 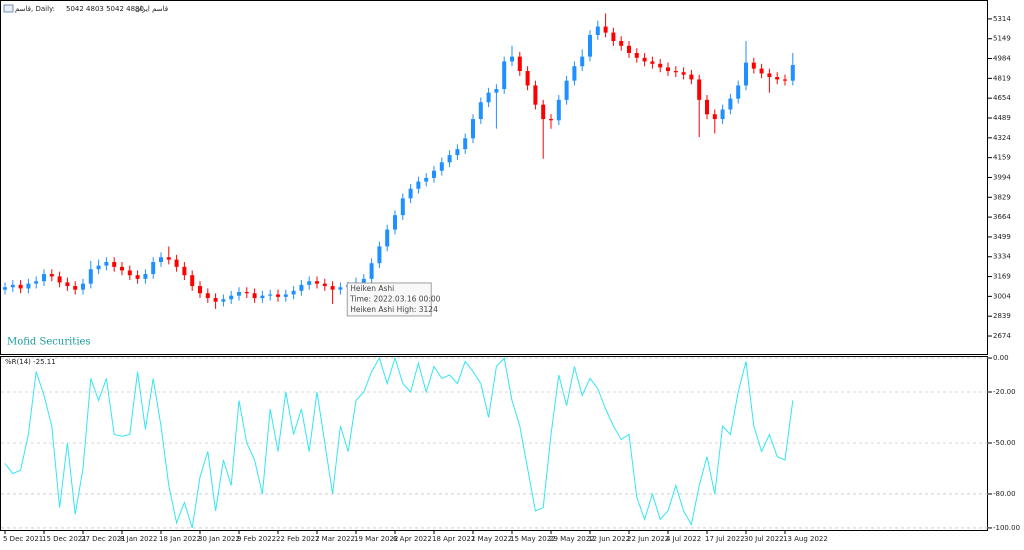 I want to click on x-tick-label: 15 May 2022, so click(x=533, y=539).